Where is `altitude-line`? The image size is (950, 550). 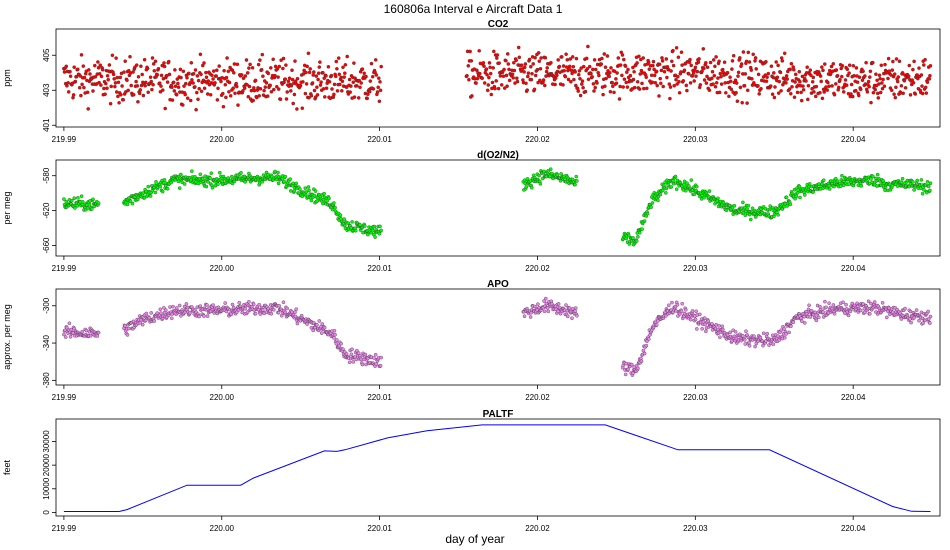
altitude-line is located at coordinates (497, 468).